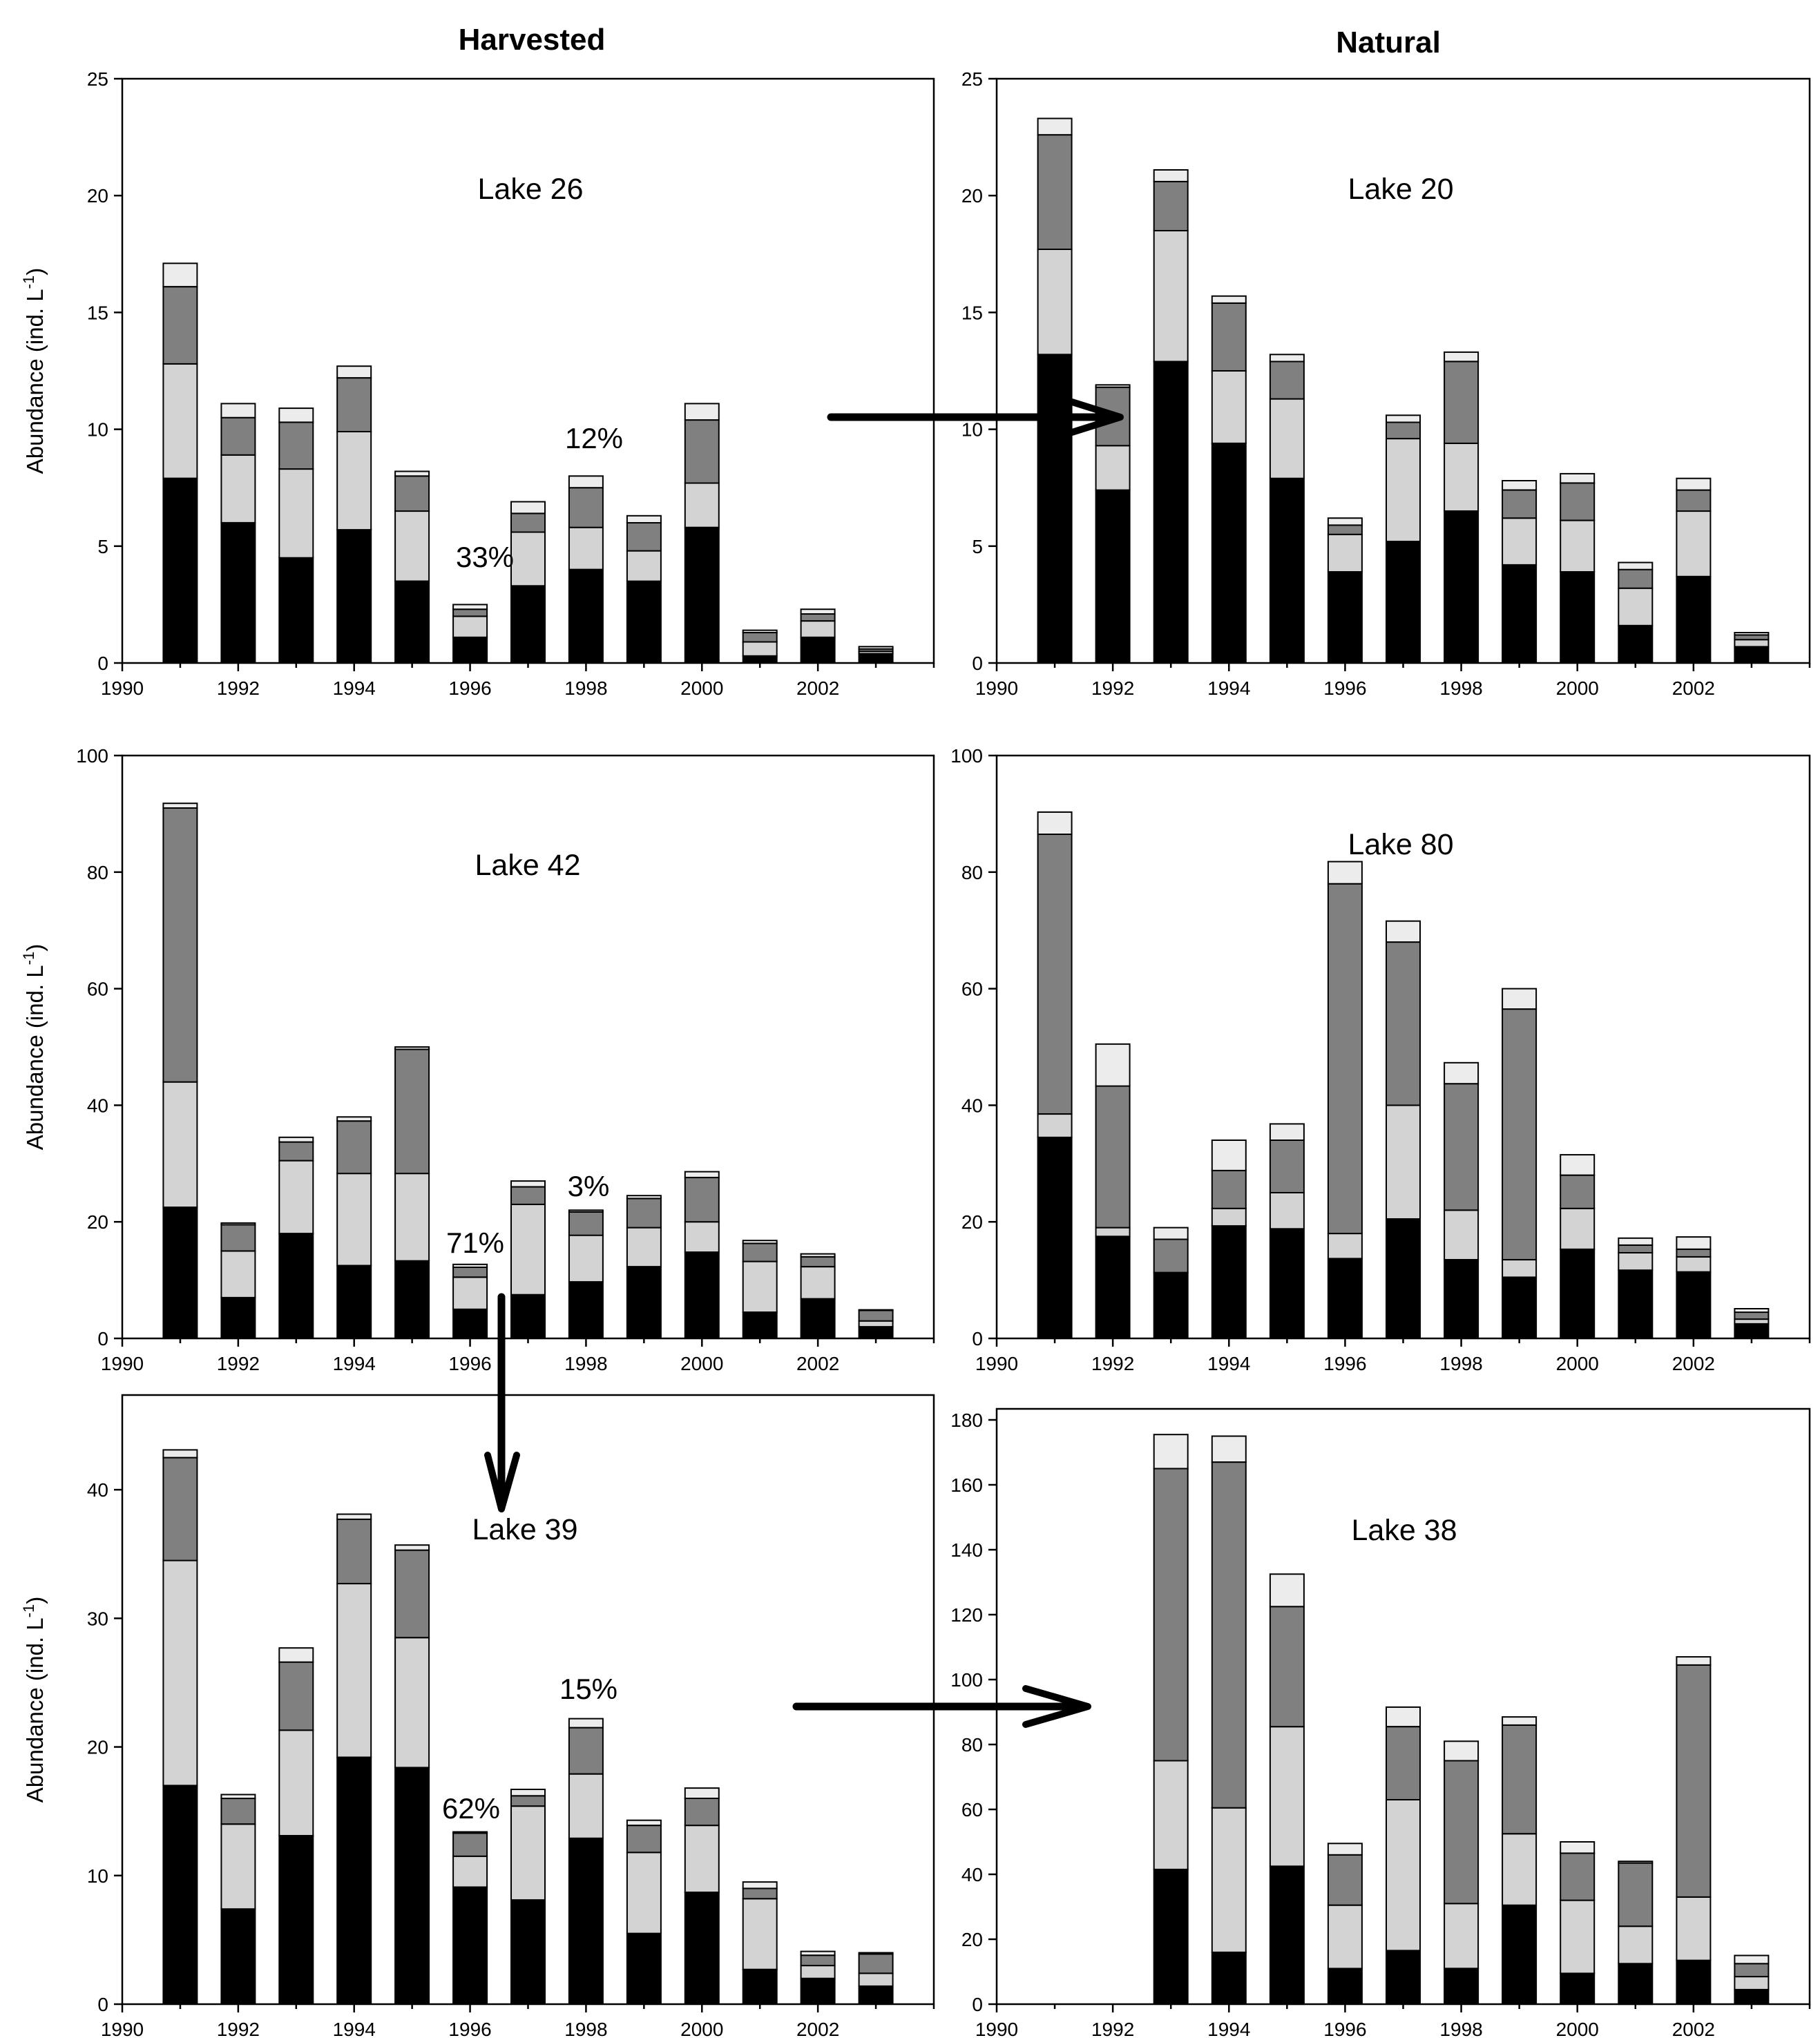 The width and height of the screenshot is (1820, 2038). I want to click on bar-lake-42-2000-s2, so click(702, 1237).